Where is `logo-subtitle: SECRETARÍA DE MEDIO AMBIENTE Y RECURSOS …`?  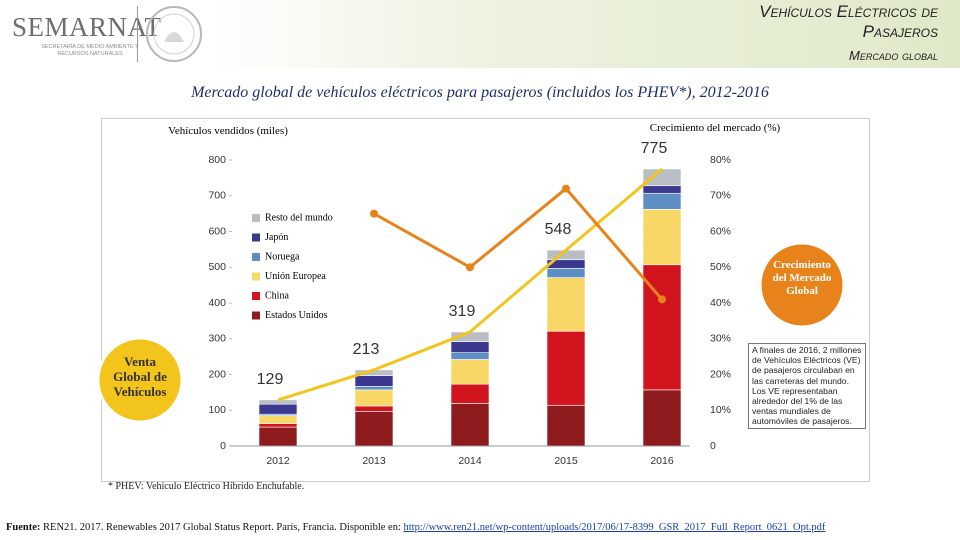 logo-subtitle: SECRETARÍA DE MEDIO AMBIENTE Y RECURSOS … is located at coordinates (90, 50).